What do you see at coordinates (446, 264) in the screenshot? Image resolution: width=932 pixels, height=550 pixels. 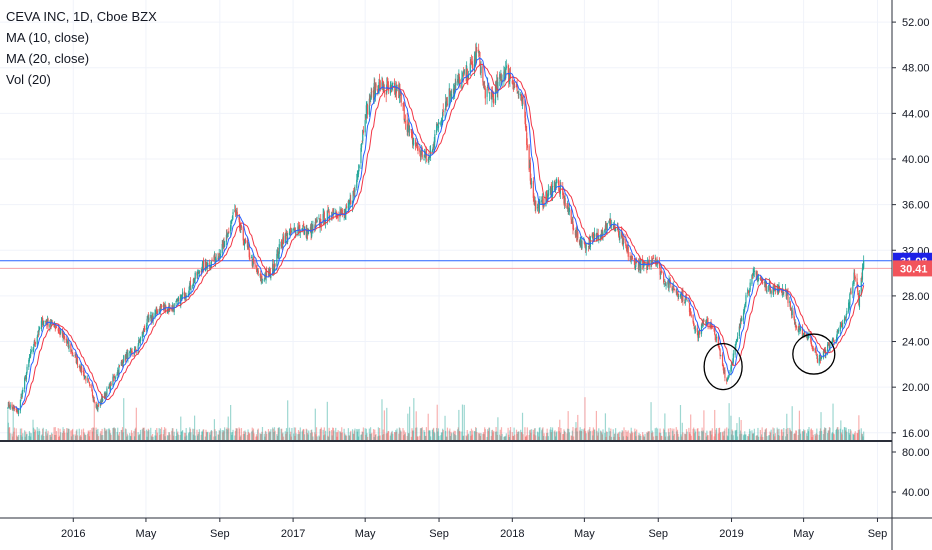 I see `horizontal-lines` at bounding box center [446, 264].